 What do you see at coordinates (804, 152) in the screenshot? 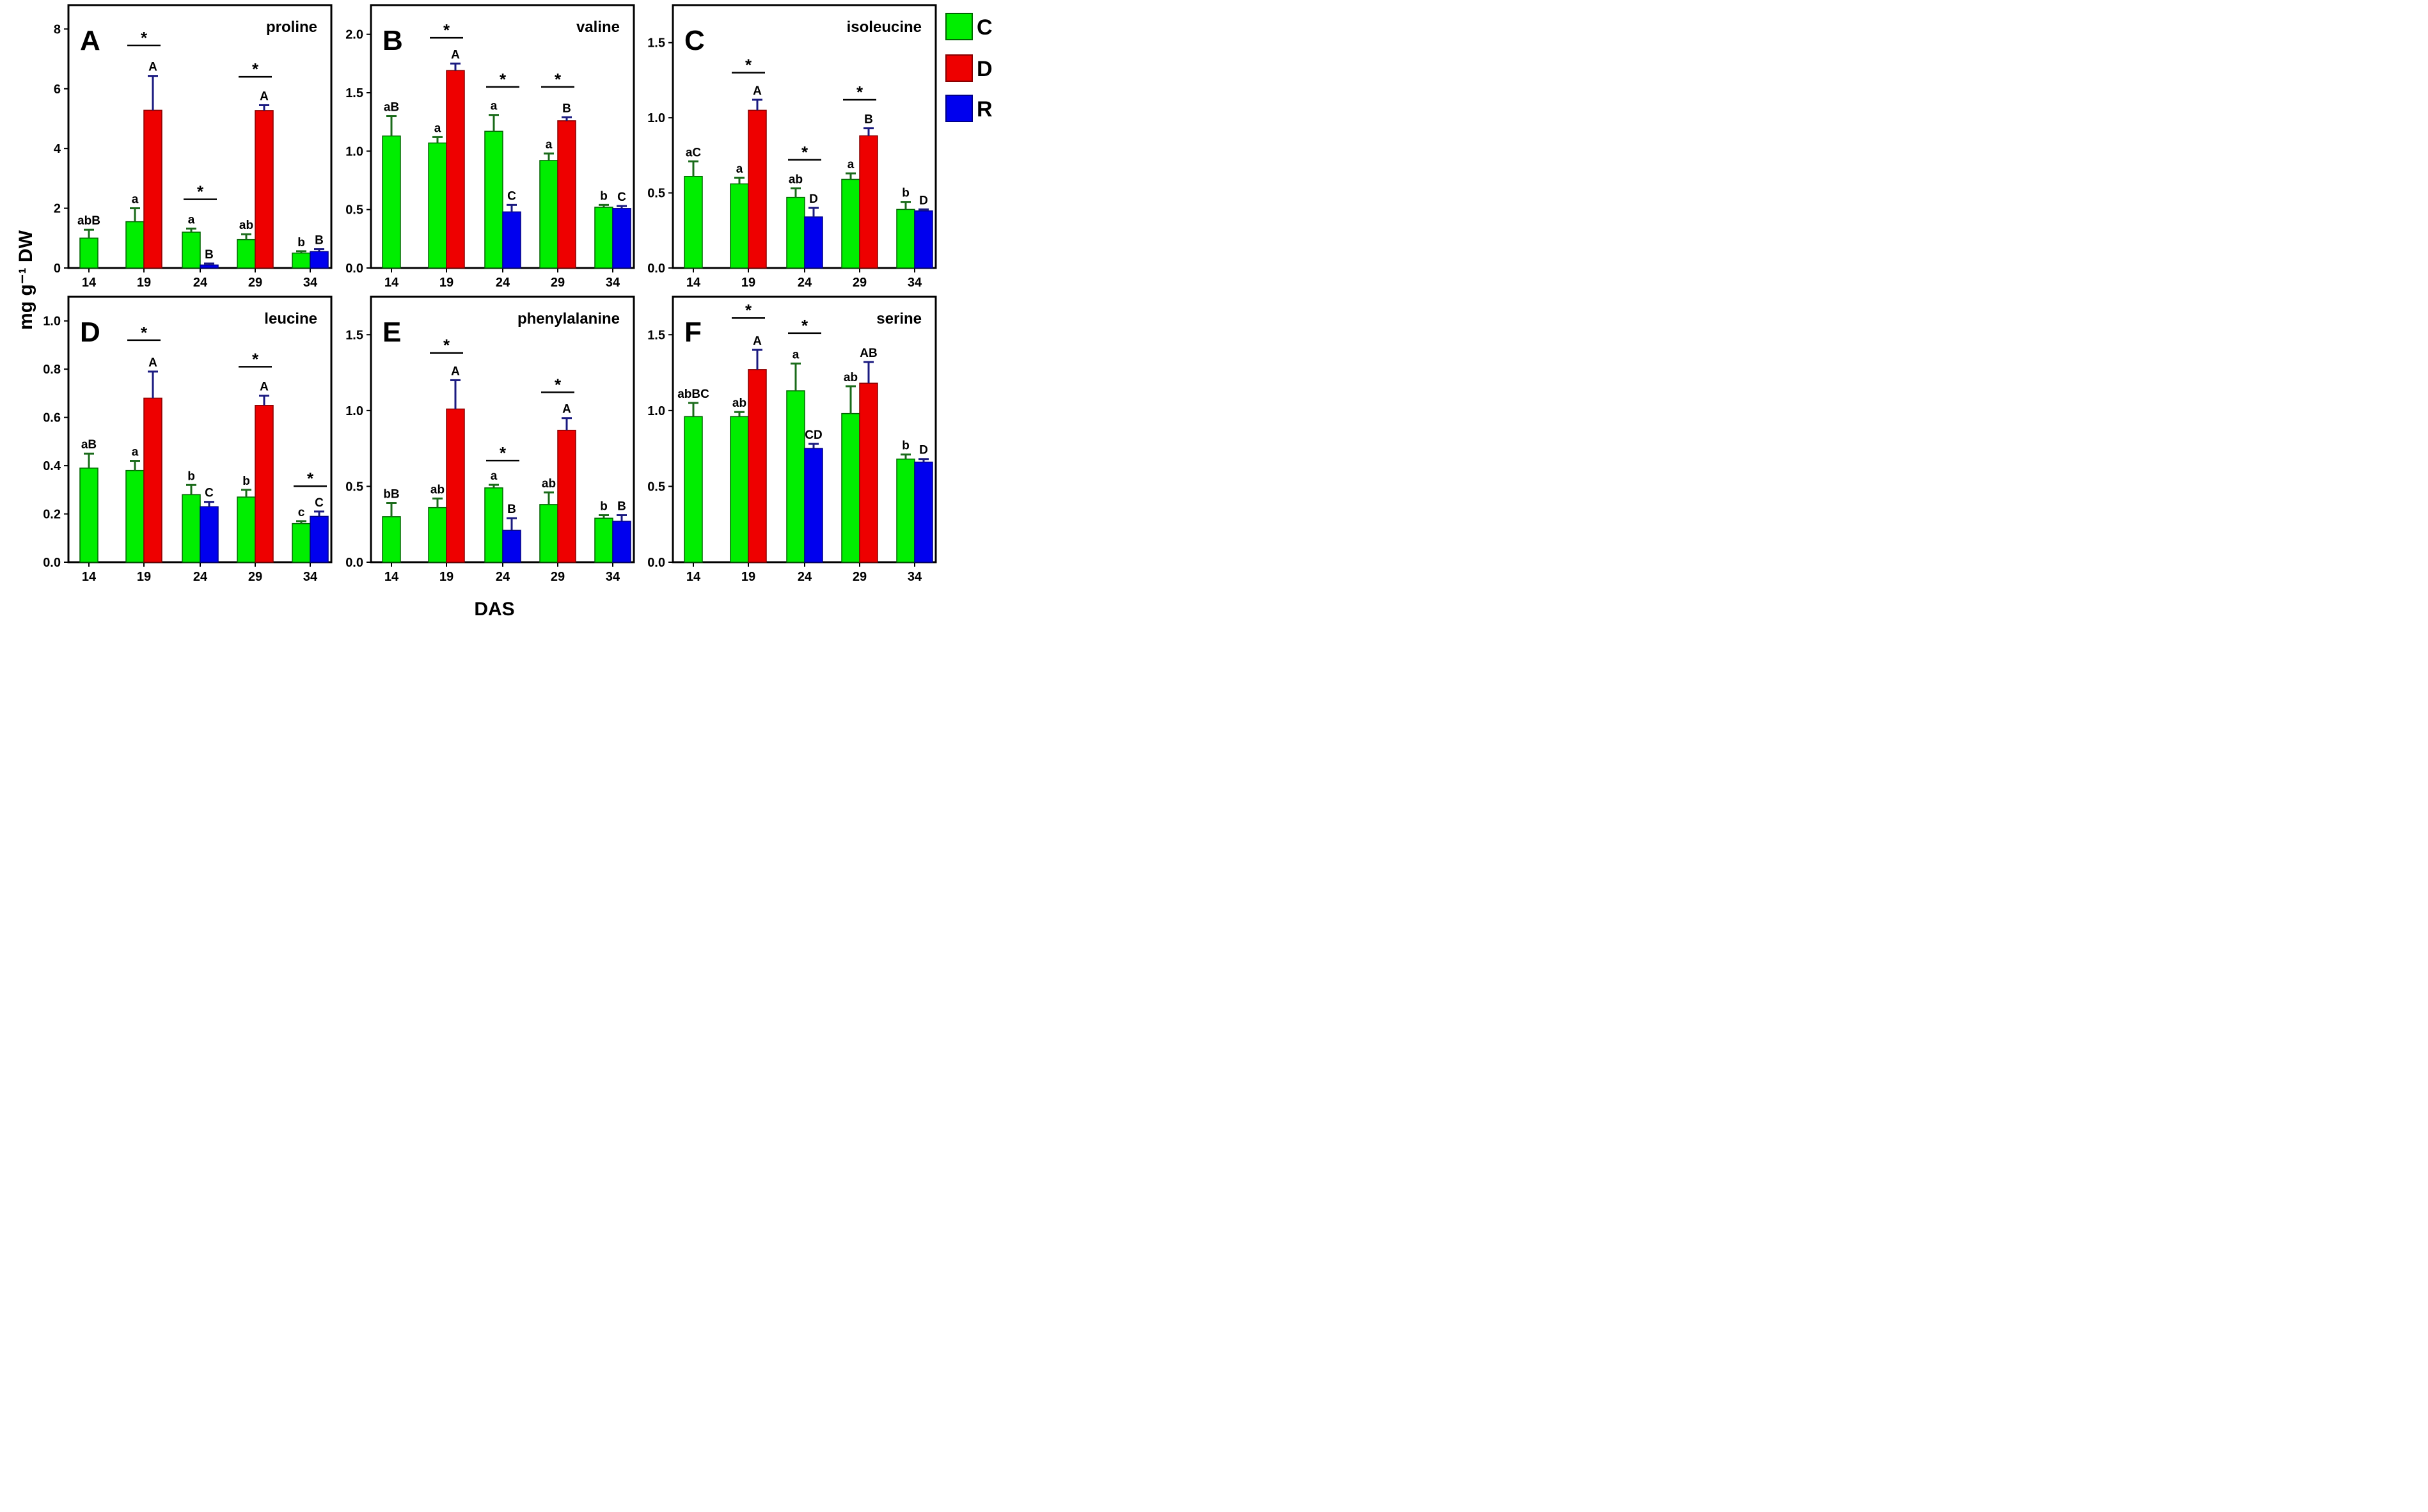
I see `star-C-24: *` at bounding box center [804, 152].